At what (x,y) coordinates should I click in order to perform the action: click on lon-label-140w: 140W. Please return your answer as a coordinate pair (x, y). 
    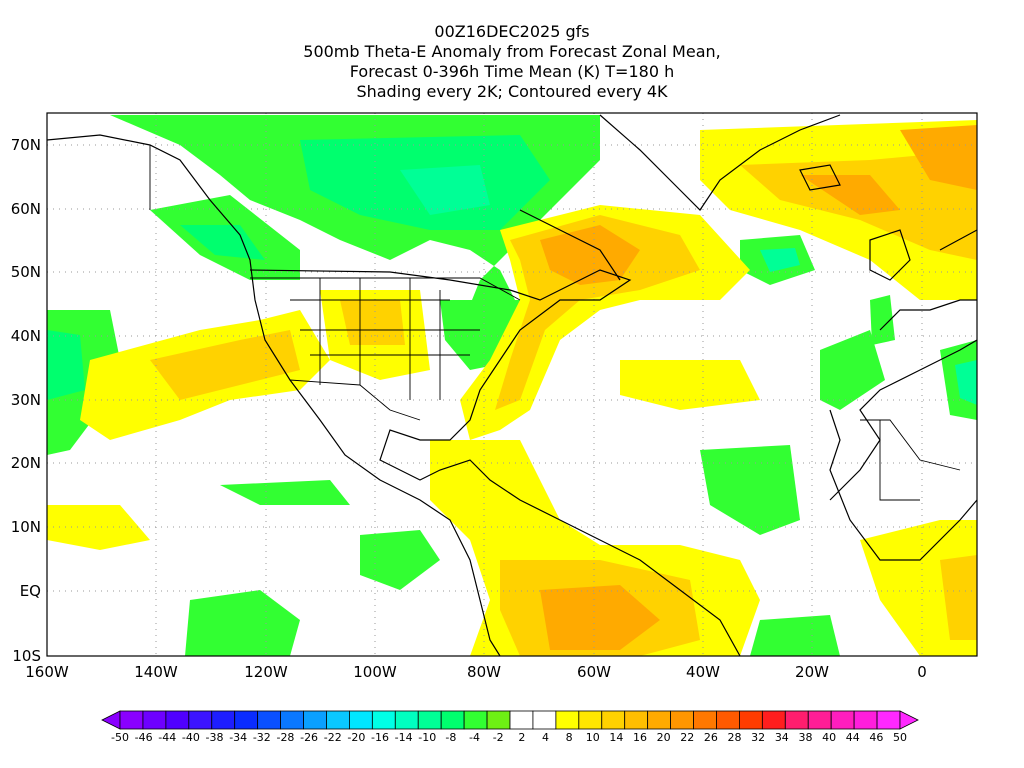
    Looking at the image, I should click on (156, 672).